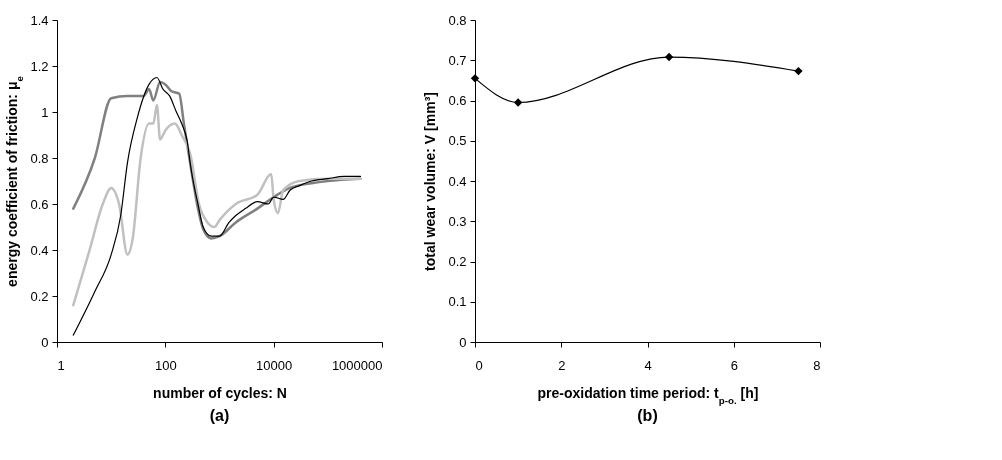 The height and width of the screenshot is (460, 1002). What do you see at coordinates (61, 365) in the screenshot?
I see `x-tick-label: 1` at bounding box center [61, 365].